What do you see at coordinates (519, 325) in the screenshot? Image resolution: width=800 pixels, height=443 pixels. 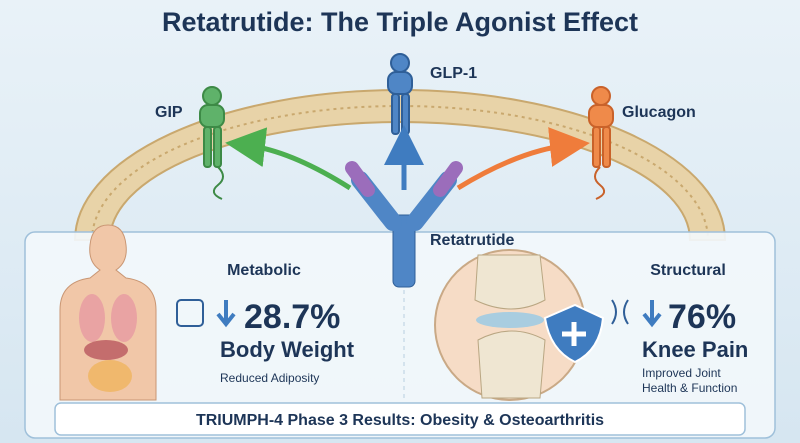 I see `knee-illustration` at bounding box center [519, 325].